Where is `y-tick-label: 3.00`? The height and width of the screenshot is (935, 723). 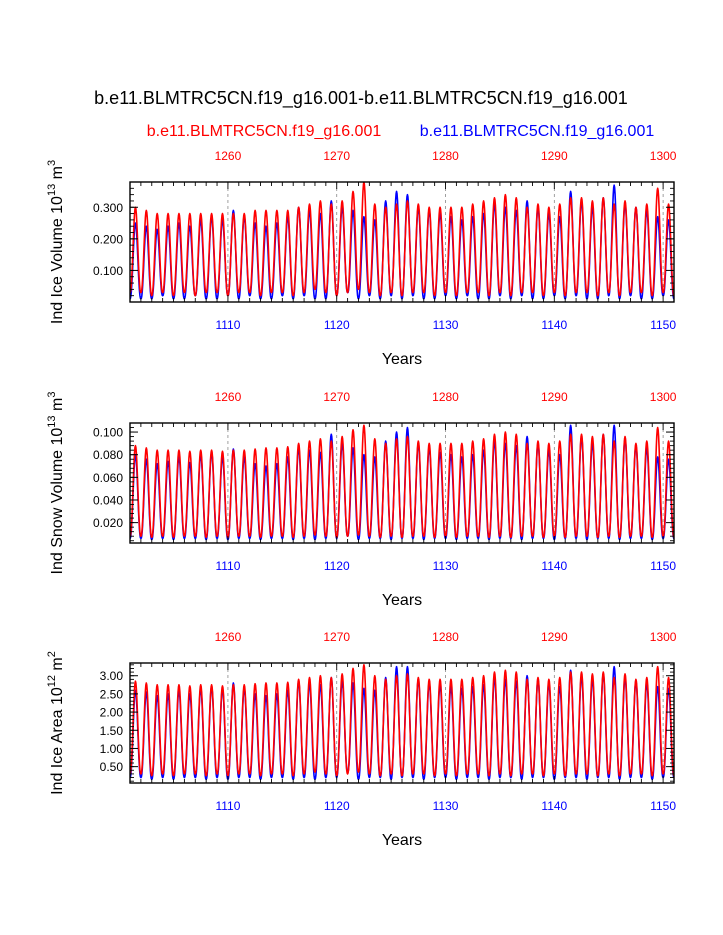 y-tick-label: 3.00 is located at coordinates (112, 676).